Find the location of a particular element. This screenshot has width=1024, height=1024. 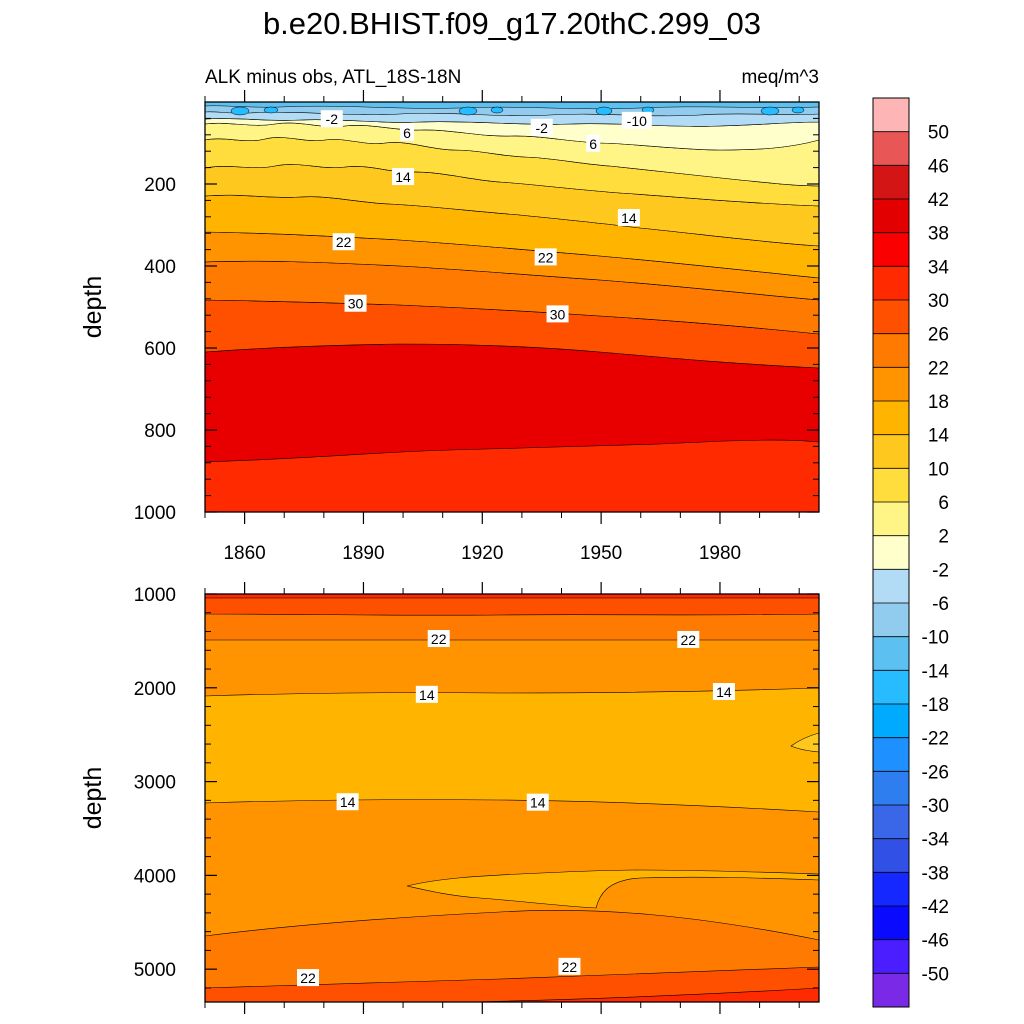

colorbar-label: 18 is located at coordinates (938, 402).